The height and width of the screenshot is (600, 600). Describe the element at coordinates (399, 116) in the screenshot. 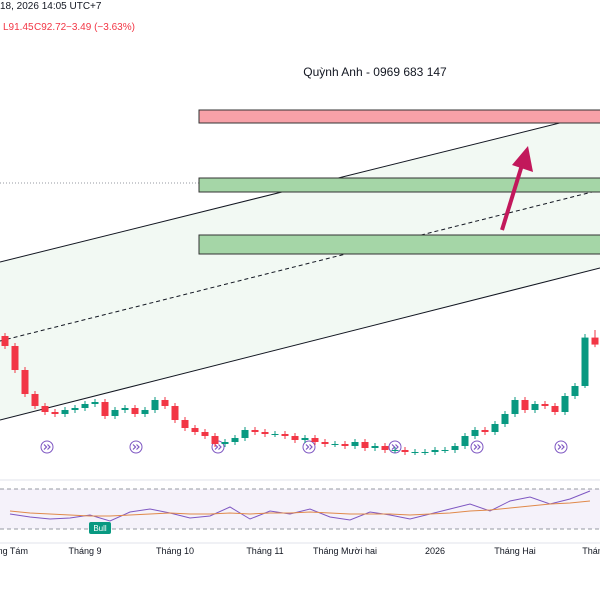

I see `resistance-zone` at that location.